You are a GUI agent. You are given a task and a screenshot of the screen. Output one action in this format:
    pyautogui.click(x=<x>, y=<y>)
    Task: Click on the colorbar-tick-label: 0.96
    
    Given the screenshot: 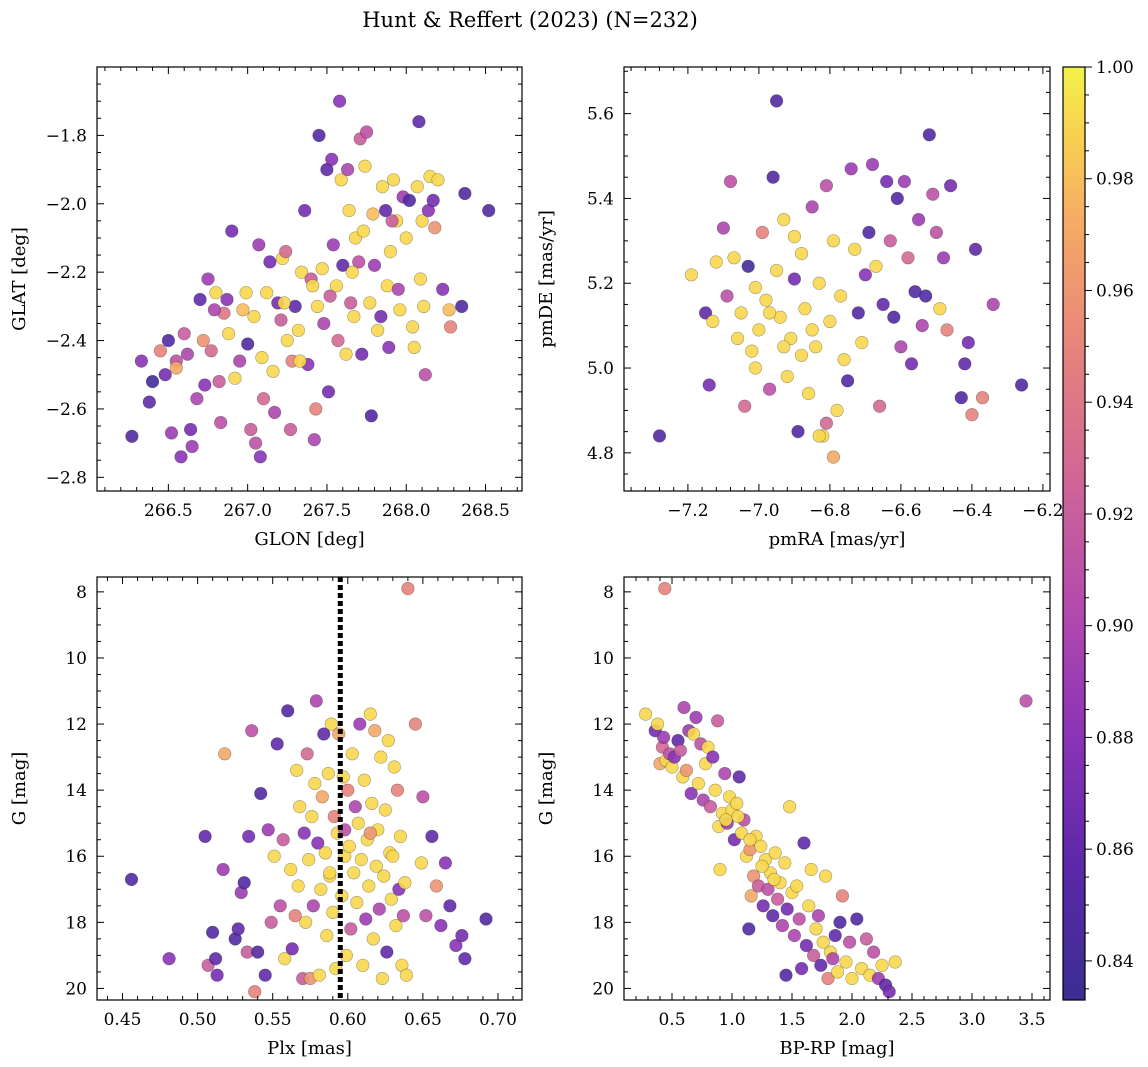 What is the action you would take?
    pyautogui.click(x=1115, y=291)
    